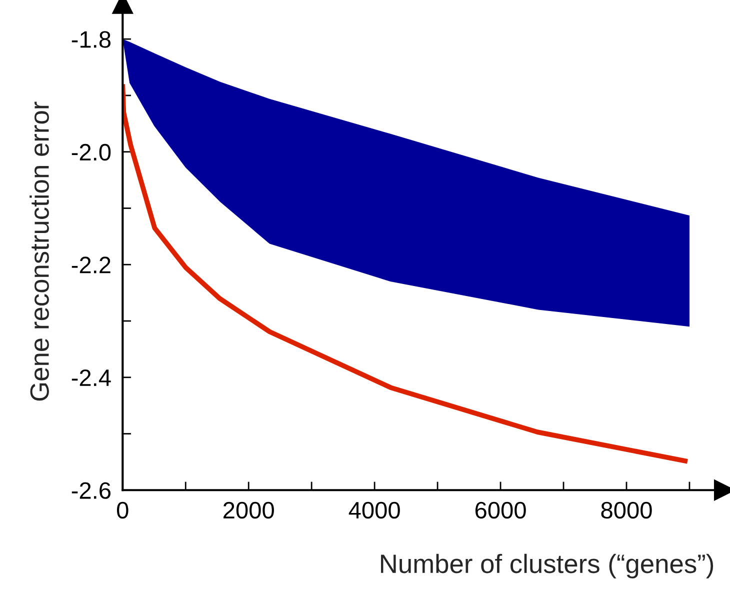 The width and height of the screenshot is (730, 597). Describe the element at coordinates (249, 510) in the screenshot. I see `x-tick-label: 2000` at that location.